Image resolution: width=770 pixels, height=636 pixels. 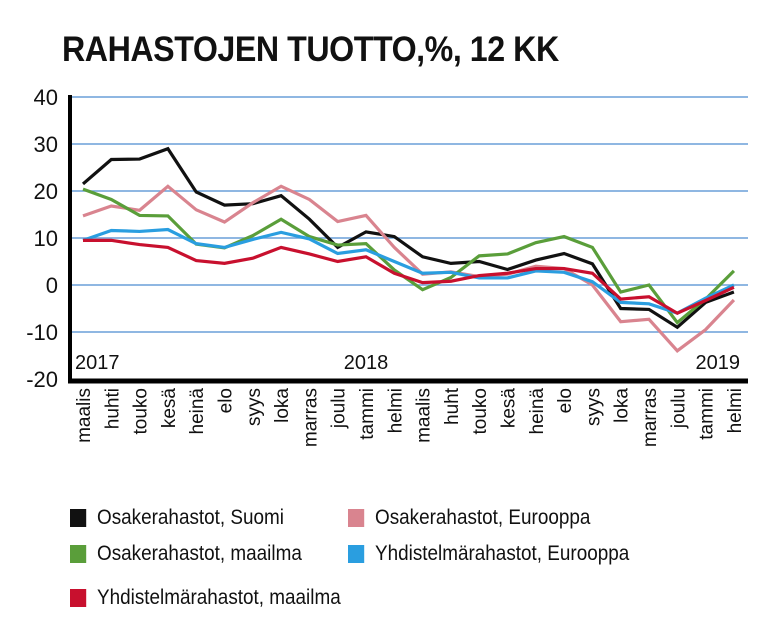 I want to click on legend-label: Yhdistelmärahastot, Eurooppa, so click(x=502, y=553).